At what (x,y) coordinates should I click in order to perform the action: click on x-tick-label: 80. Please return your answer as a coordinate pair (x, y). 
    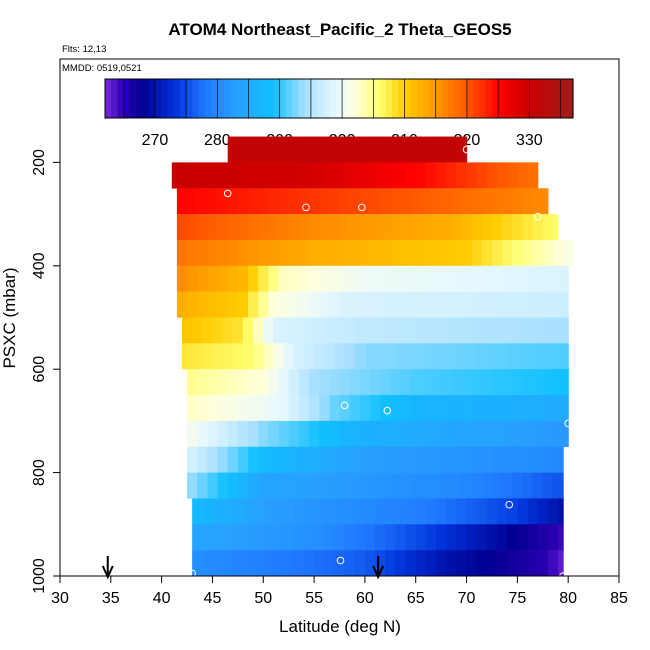
    Looking at the image, I should click on (568, 598).